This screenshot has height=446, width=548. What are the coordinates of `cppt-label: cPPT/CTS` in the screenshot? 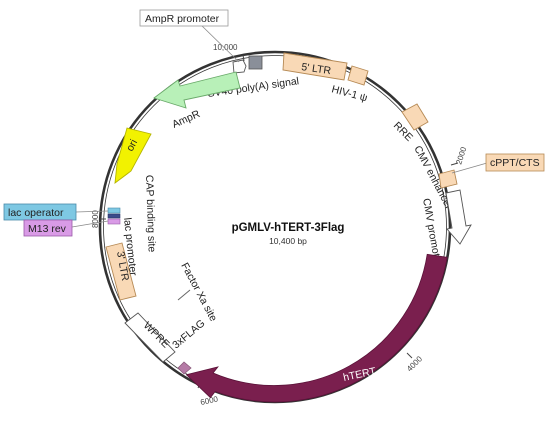 It's located at (515, 163).